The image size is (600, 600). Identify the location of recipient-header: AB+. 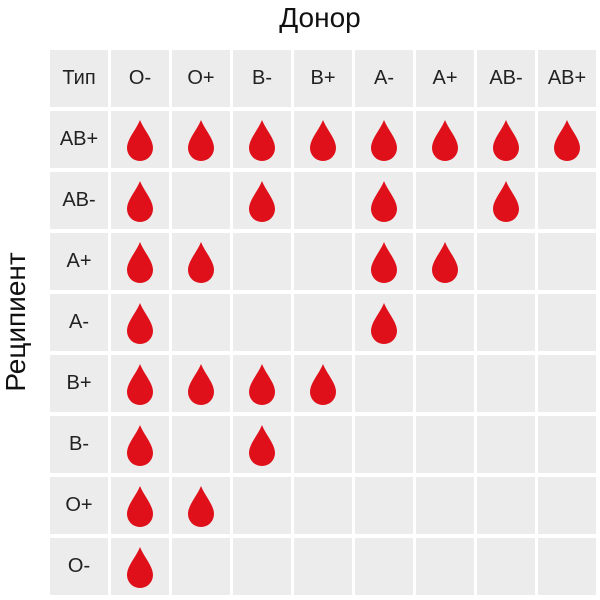
(79, 139).